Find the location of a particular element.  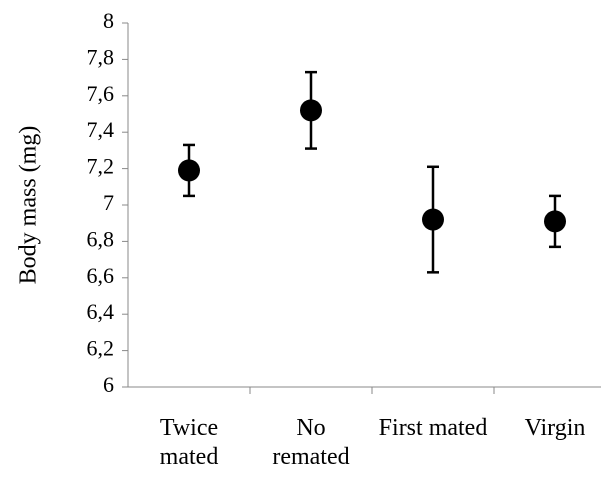

y-tick-label: 7,4 is located at coordinates (101, 129).